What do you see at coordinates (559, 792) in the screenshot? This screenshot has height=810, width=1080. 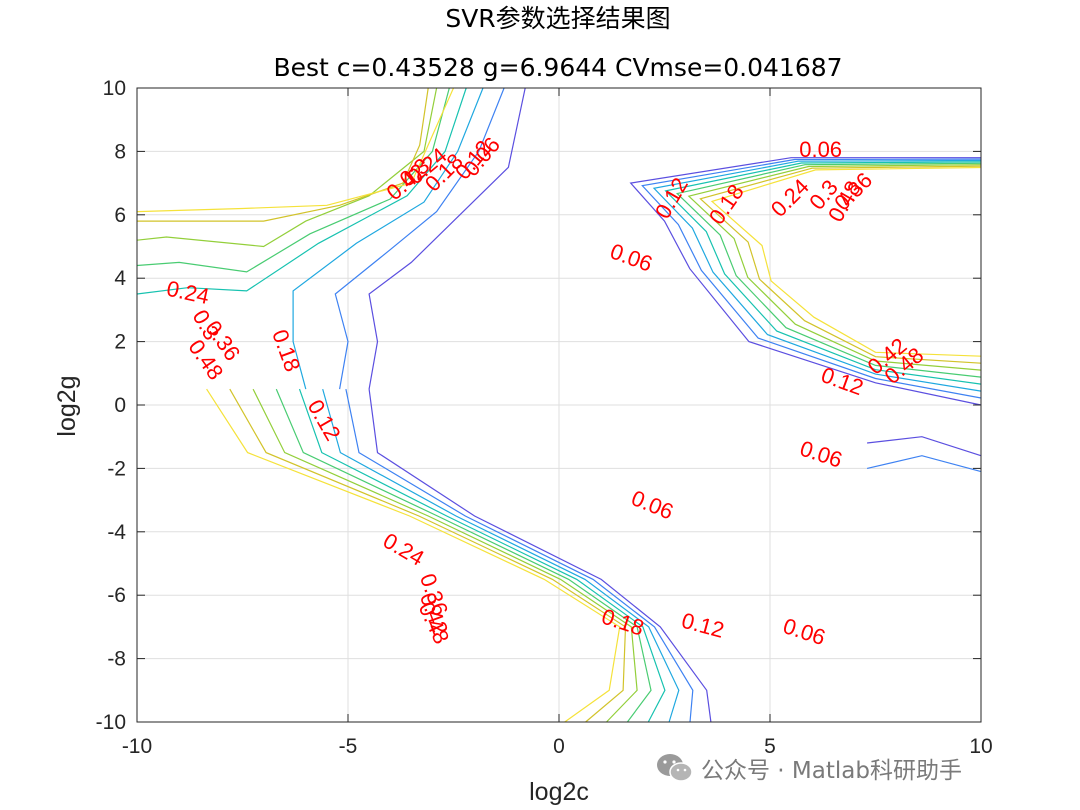 I see `x-axis-label: log2c` at bounding box center [559, 792].